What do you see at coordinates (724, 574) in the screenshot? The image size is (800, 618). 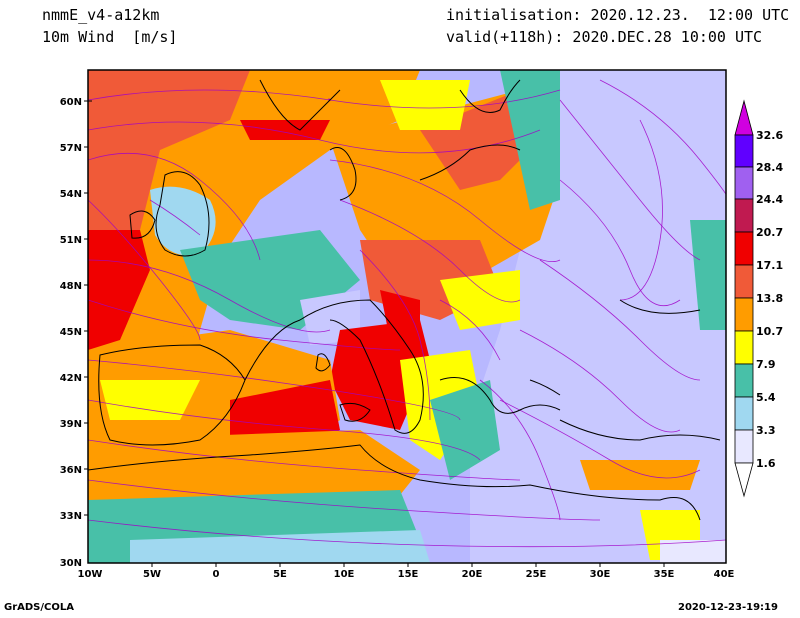 I see `lon-label-40E: 40E` at bounding box center [724, 574].